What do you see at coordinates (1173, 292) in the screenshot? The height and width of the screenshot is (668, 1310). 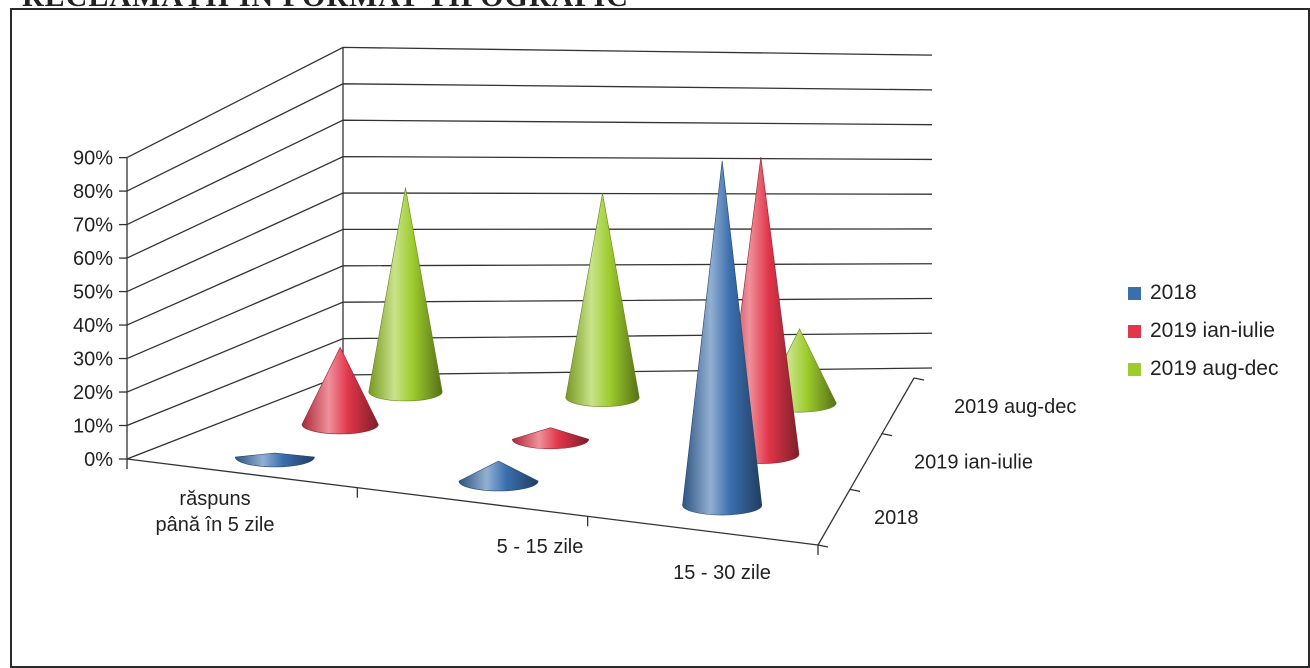 I see `legend-label: 2018` at bounding box center [1173, 292].